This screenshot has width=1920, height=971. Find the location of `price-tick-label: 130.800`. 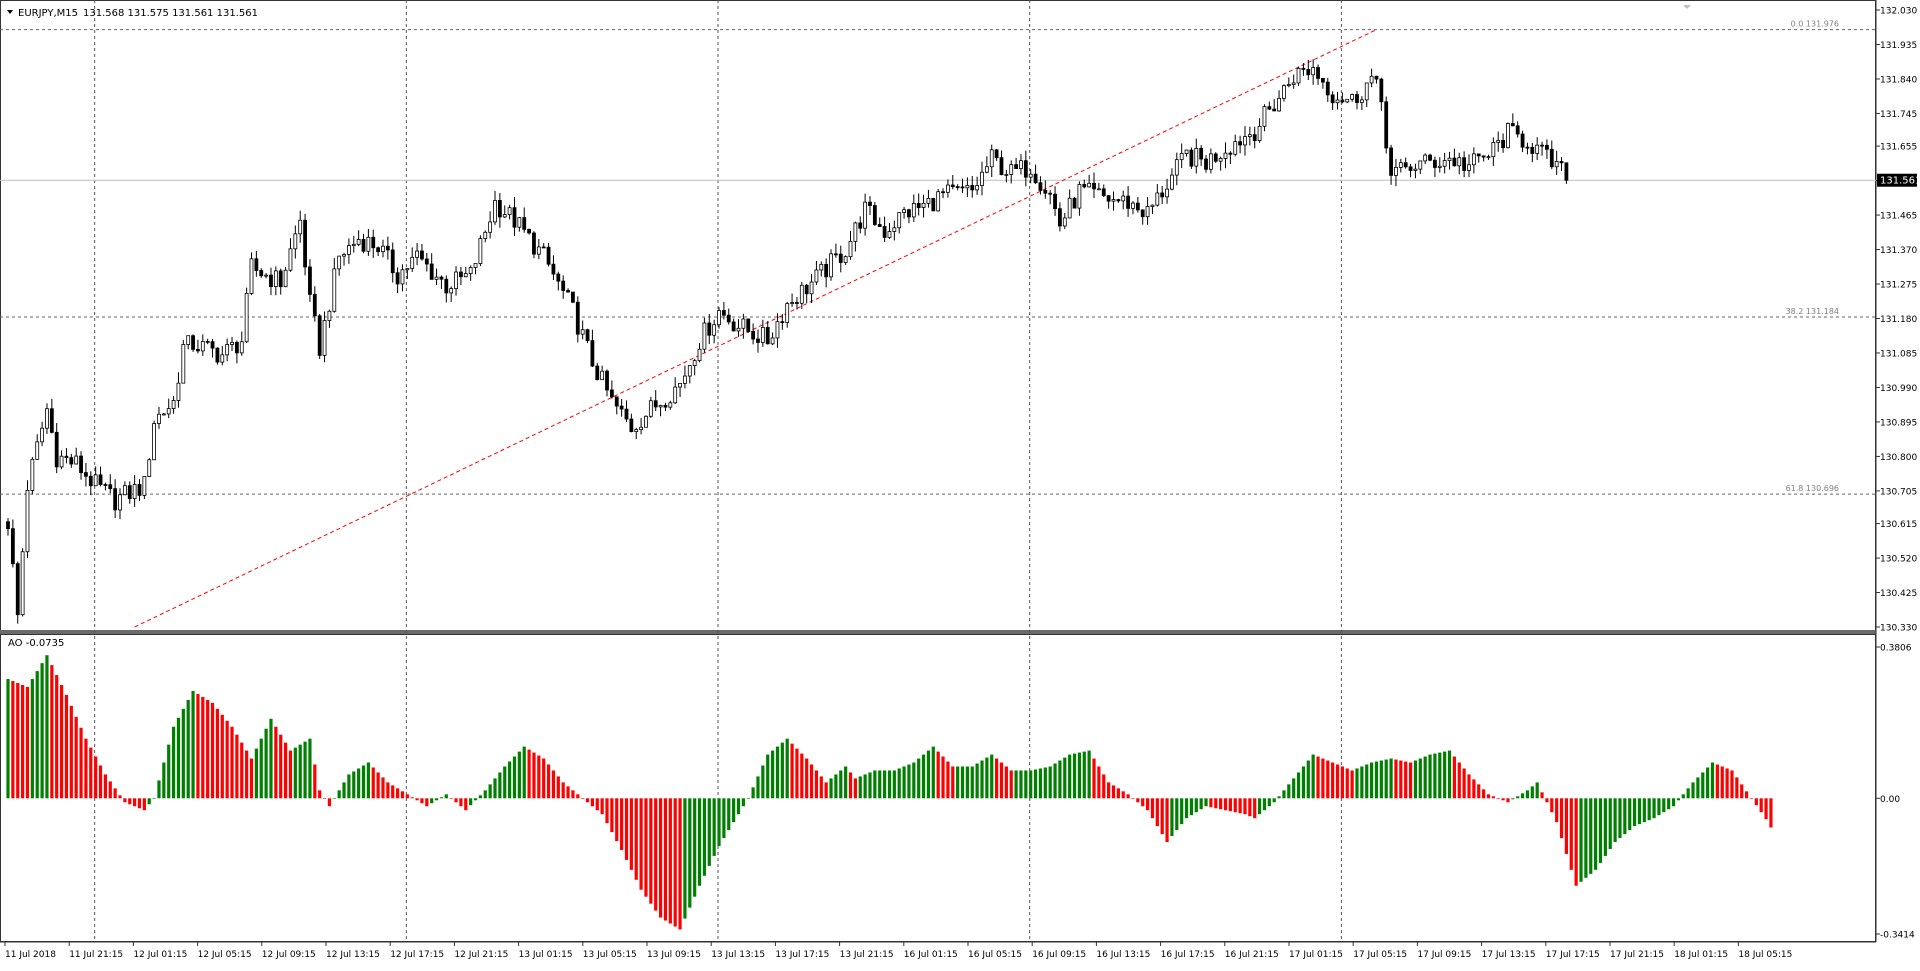

price-tick-label: 130.800 is located at coordinates (1898, 458).